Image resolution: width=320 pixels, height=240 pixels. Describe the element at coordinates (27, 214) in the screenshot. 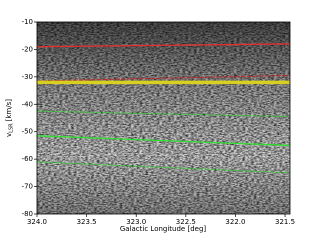

I see `y-tick-label: -80` at that location.